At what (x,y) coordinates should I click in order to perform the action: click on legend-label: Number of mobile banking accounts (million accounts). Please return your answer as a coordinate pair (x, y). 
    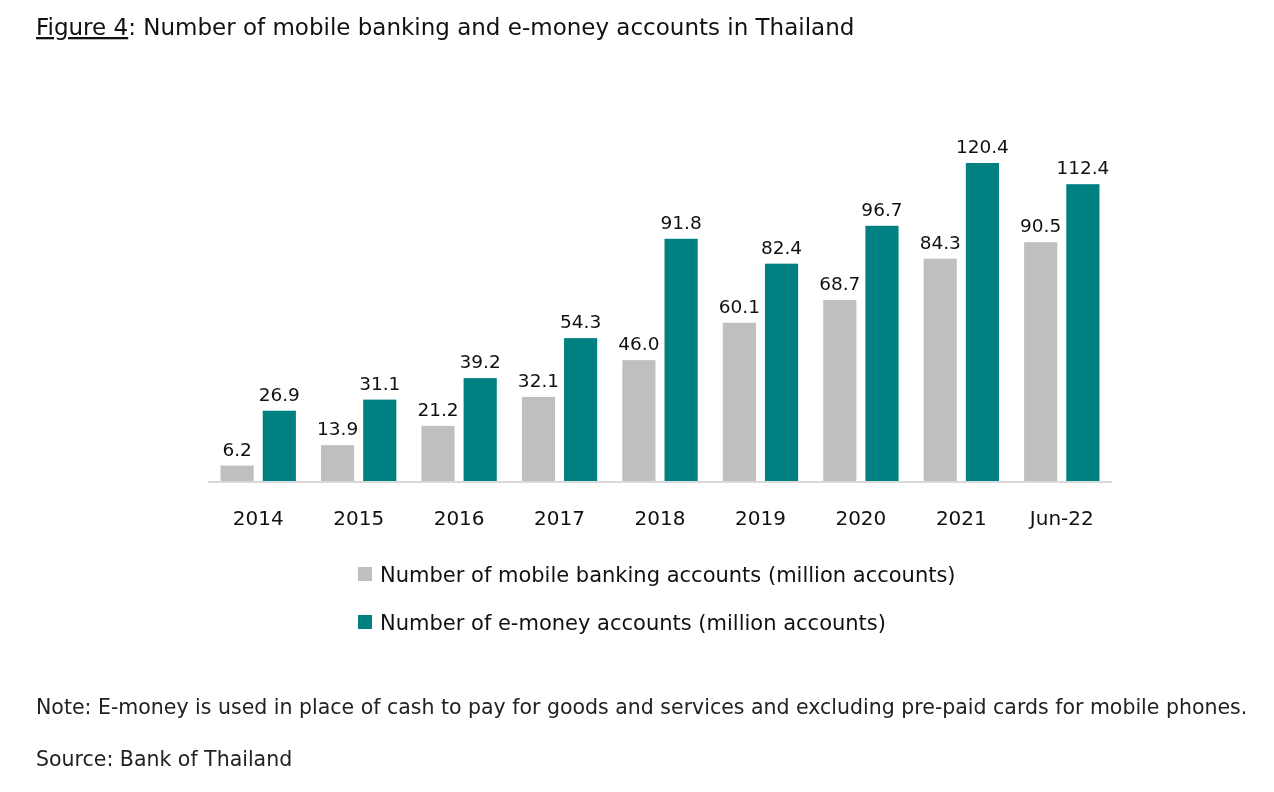
    Looking at the image, I should click on (668, 574).